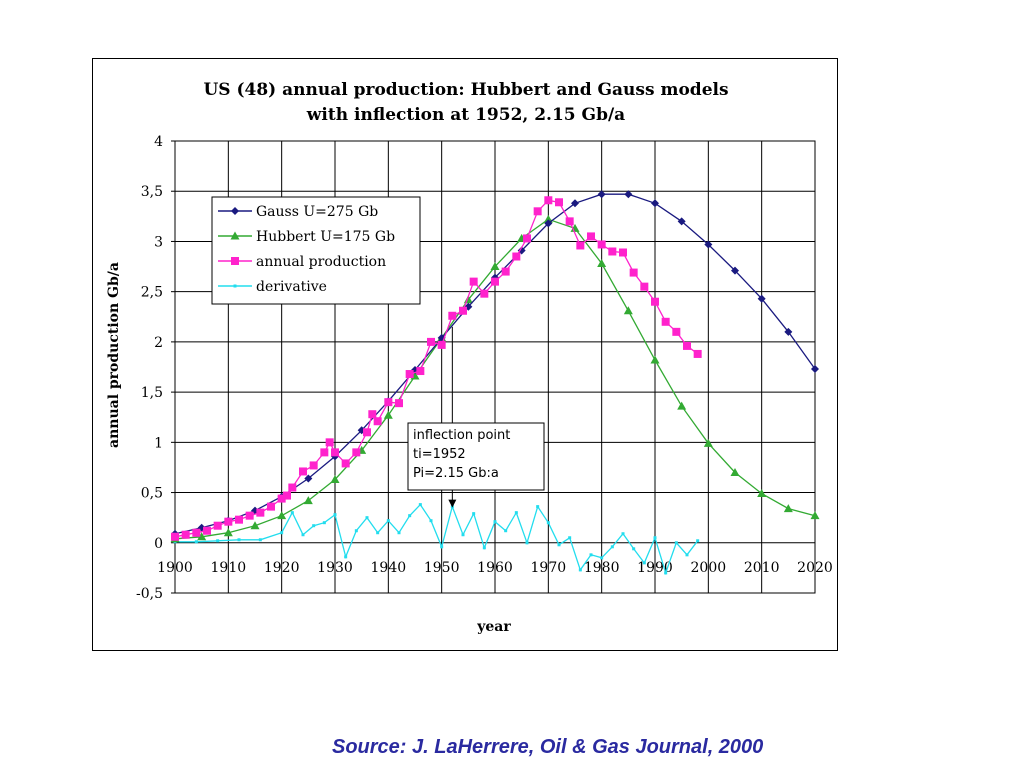 This screenshot has width=1024, height=768. Describe the element at coordinates (549, 568) in the screenshot. I see `x-tick-label: 1970` at that location.